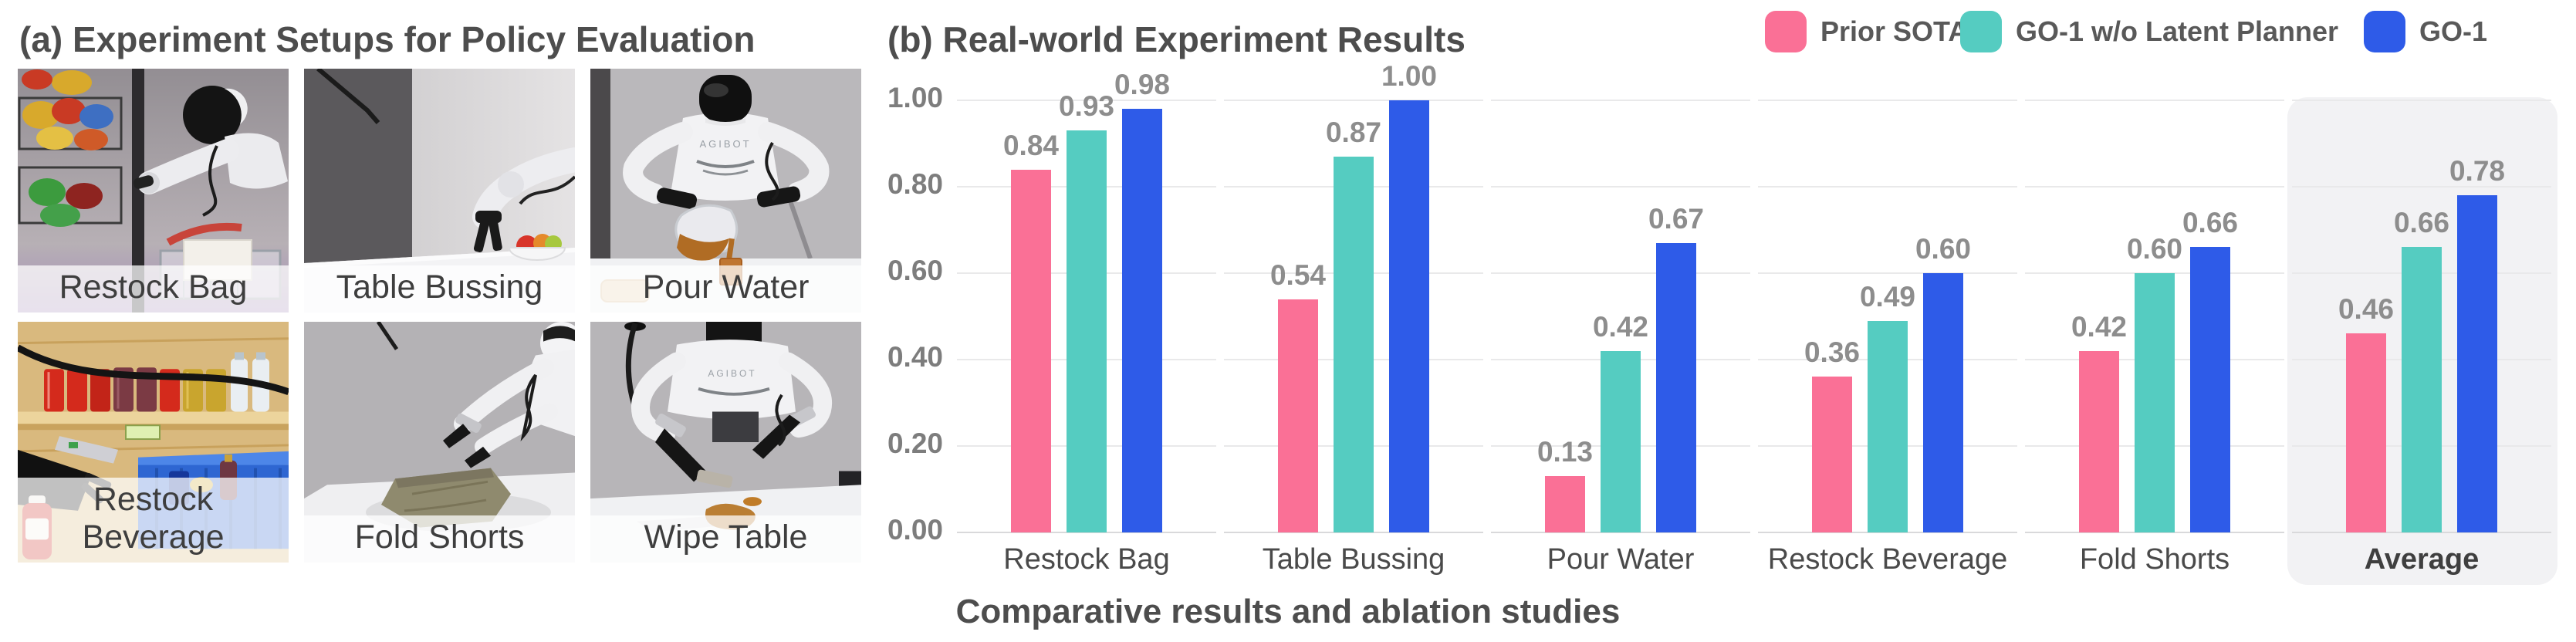 This screenshot has width=2576, height=642. I want to click on shorts, so click(446, 498).